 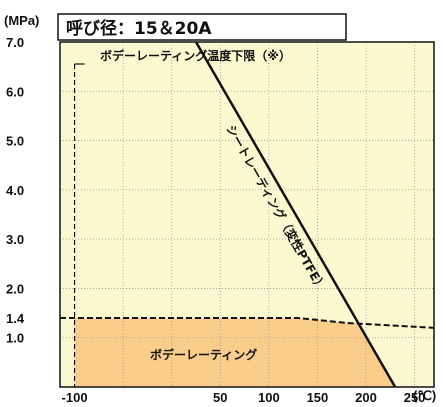 I want to click on body-rating-line, so click(x=247, y=323).